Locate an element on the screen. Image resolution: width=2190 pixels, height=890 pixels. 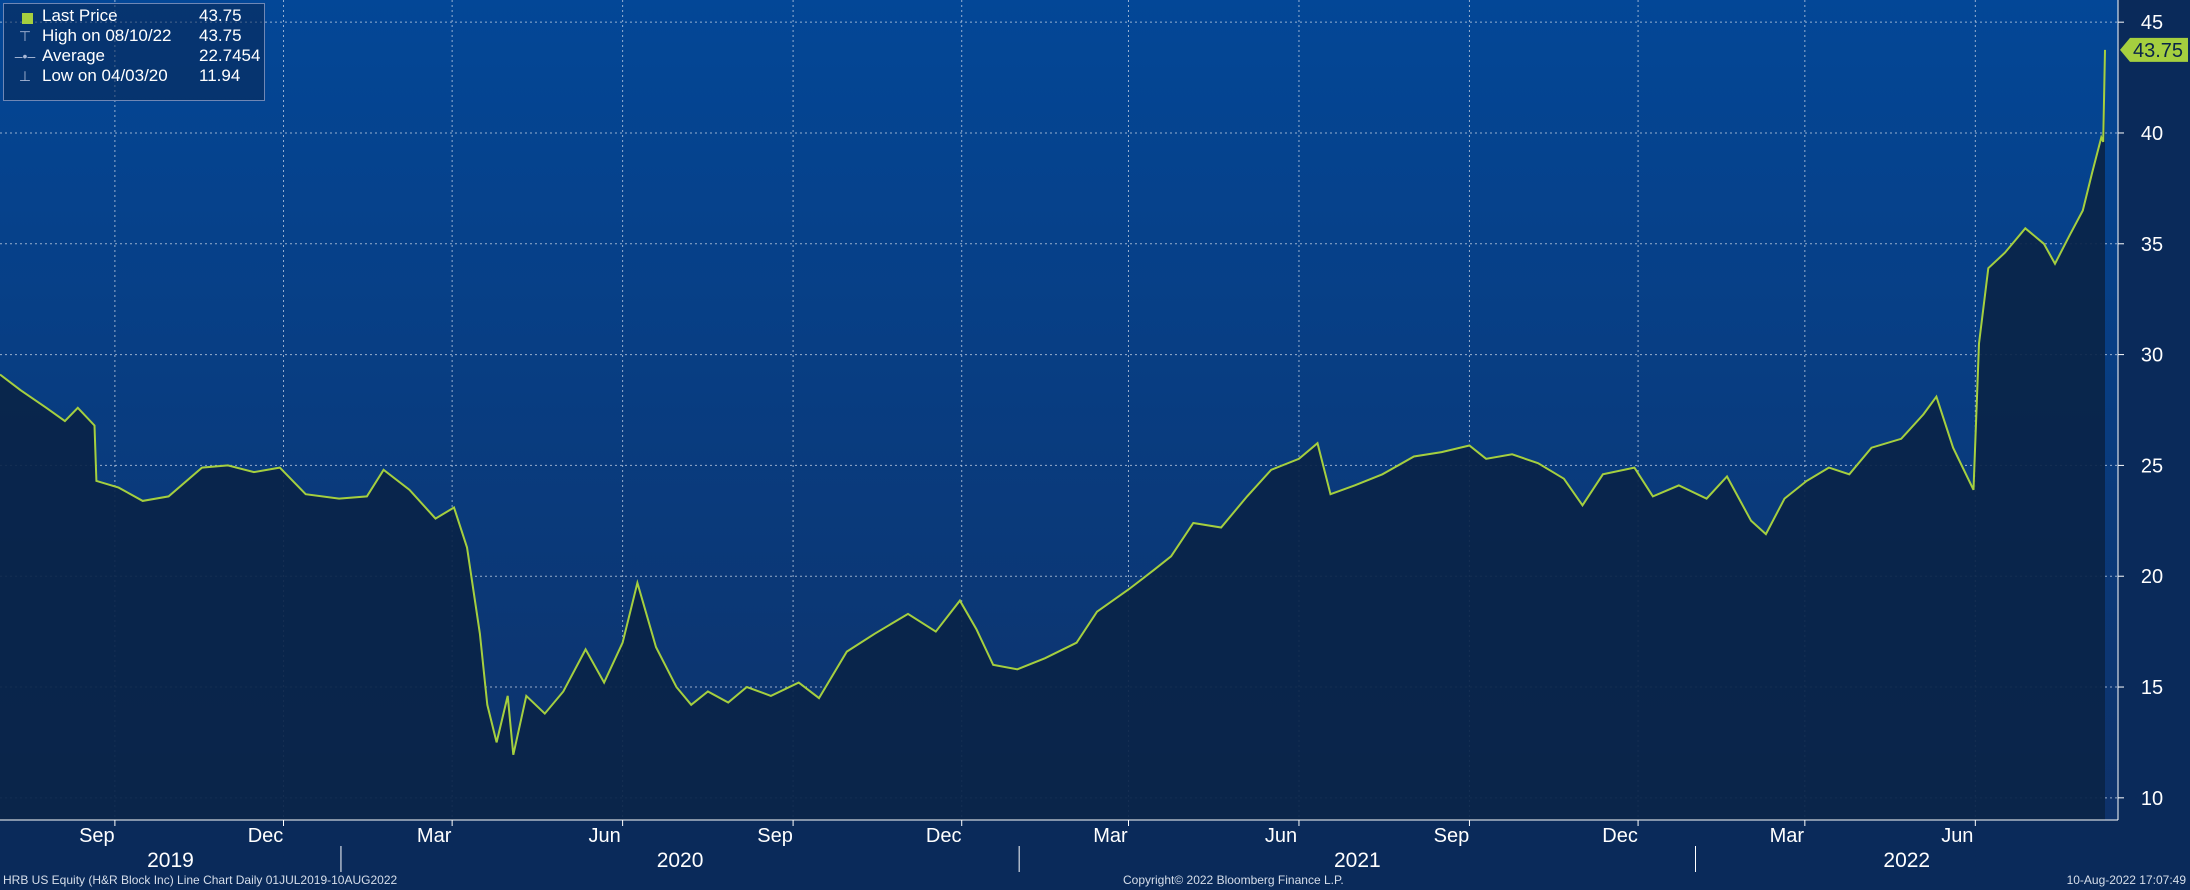
legend-label: High on 08/10/22 is located at coordinates (107, 35).